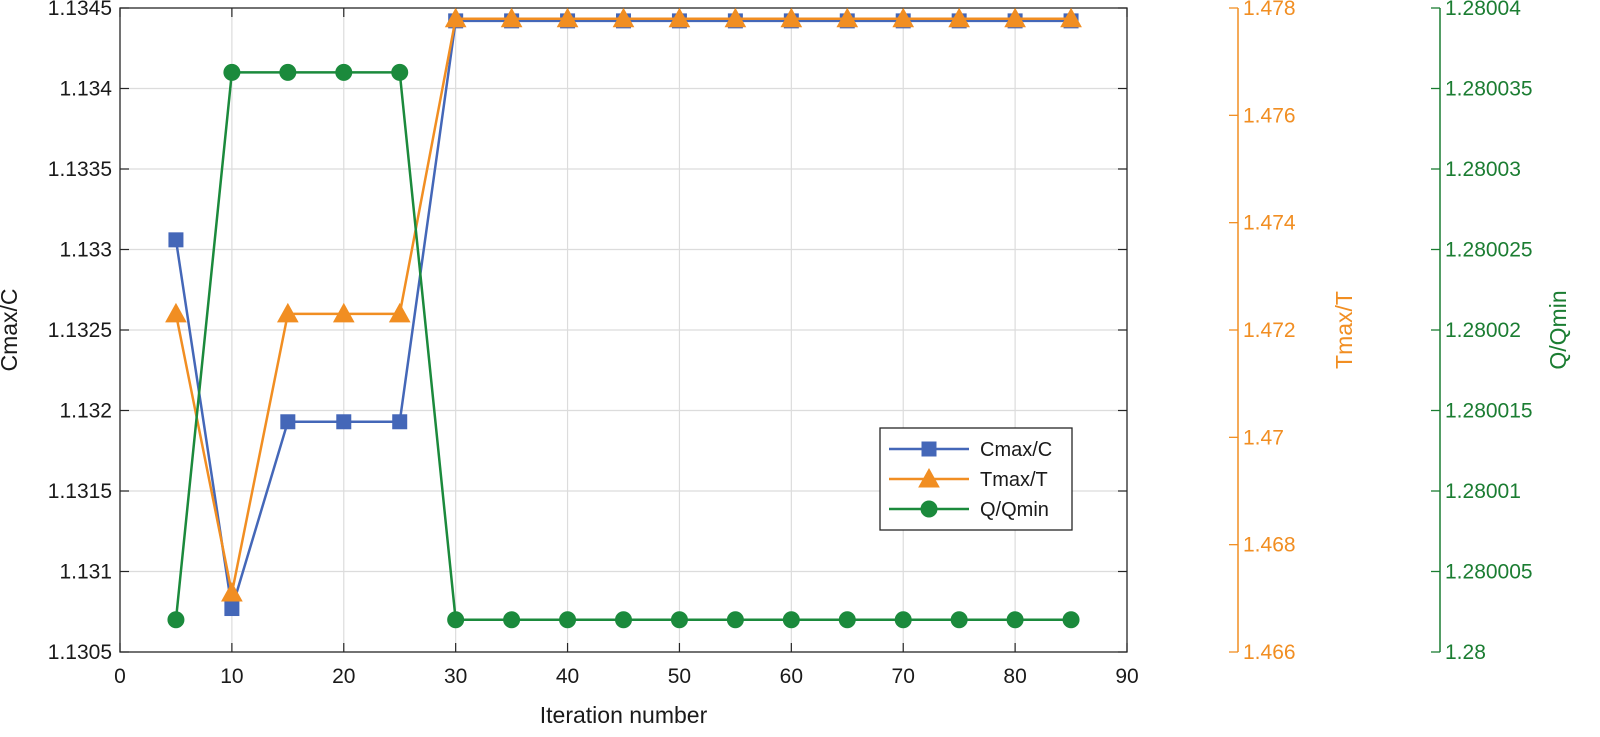 The height and width of the screenshot is (737, 1600). Describe the element at coordinates (970, 450) in the screenshot. I see `legend-entry: Cmax/C` at that location.